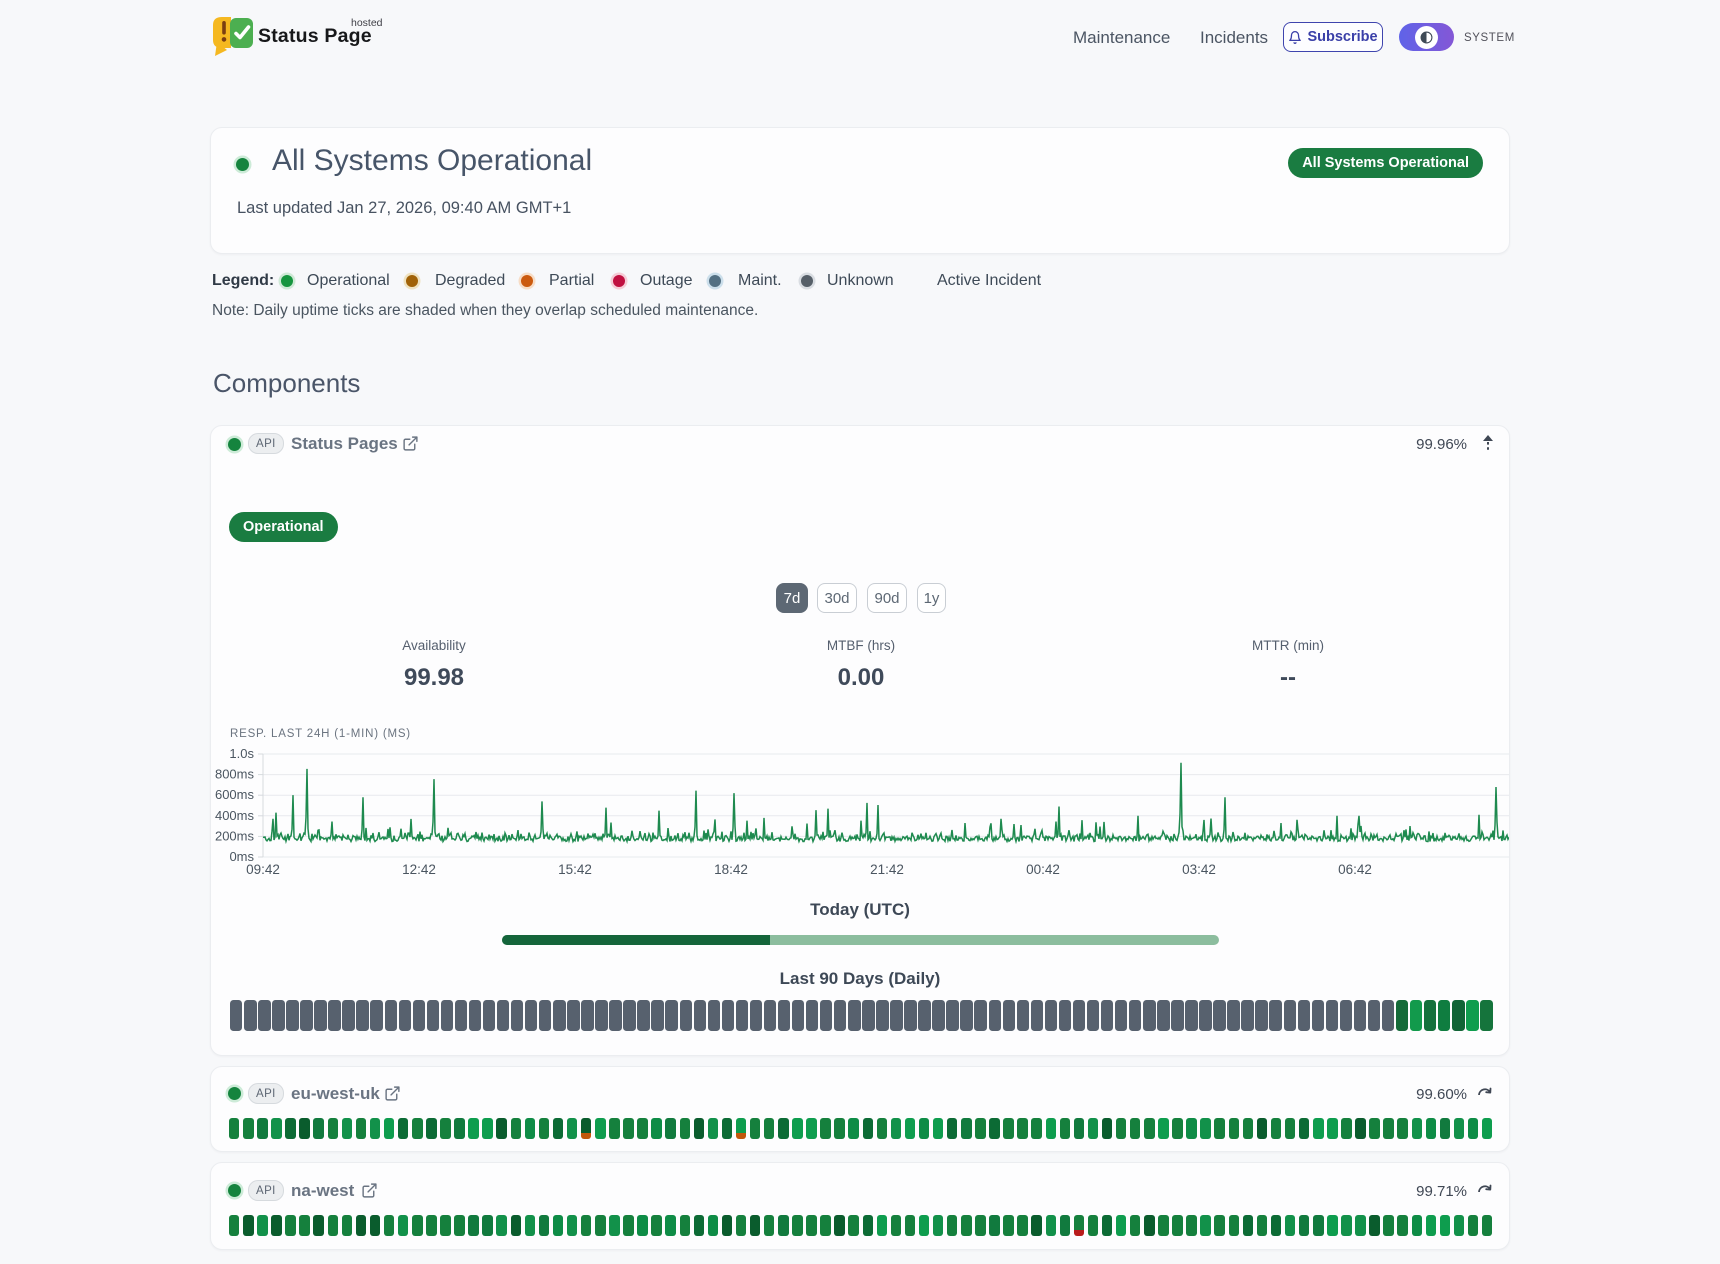 The height and width of the screenshot is (1264, 1720). What do you see at coordinates (235, 835) in the screenshot?
I see `svg-text: 200ms` at bounding box center [235, 835].